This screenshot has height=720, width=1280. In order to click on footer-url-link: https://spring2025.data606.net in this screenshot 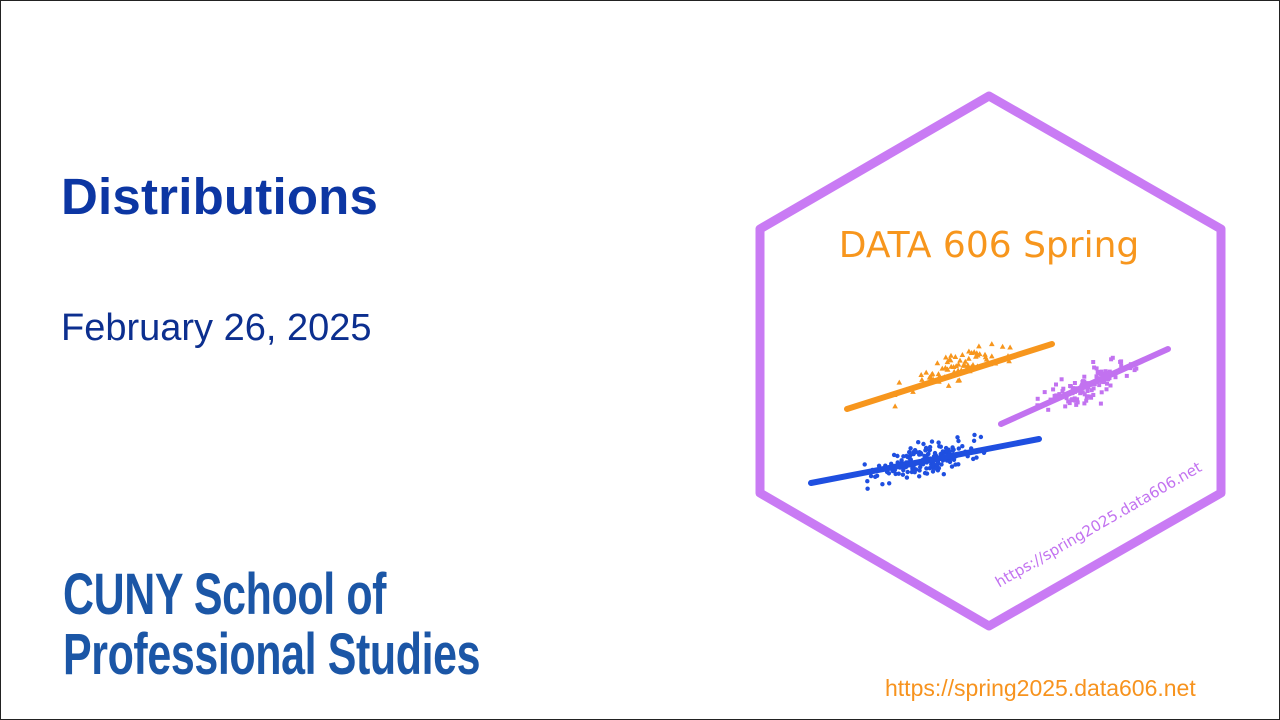, I will do `click(1040, 688)`.